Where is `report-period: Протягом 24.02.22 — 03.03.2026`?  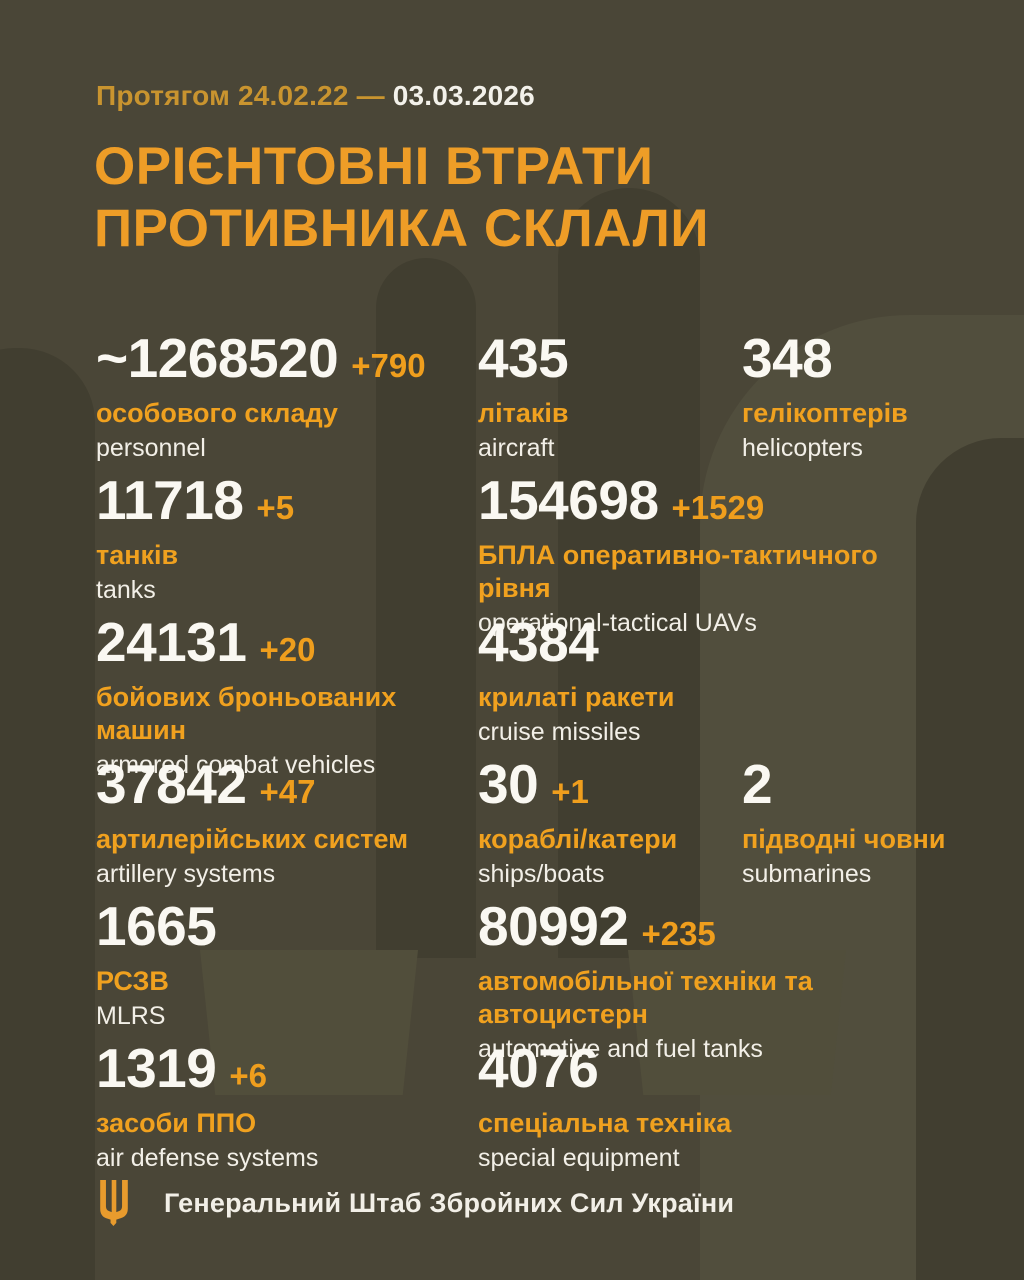
report-period: Протягом 24.02.22 — 03.03.2026 is located at coordinates (315, 96).